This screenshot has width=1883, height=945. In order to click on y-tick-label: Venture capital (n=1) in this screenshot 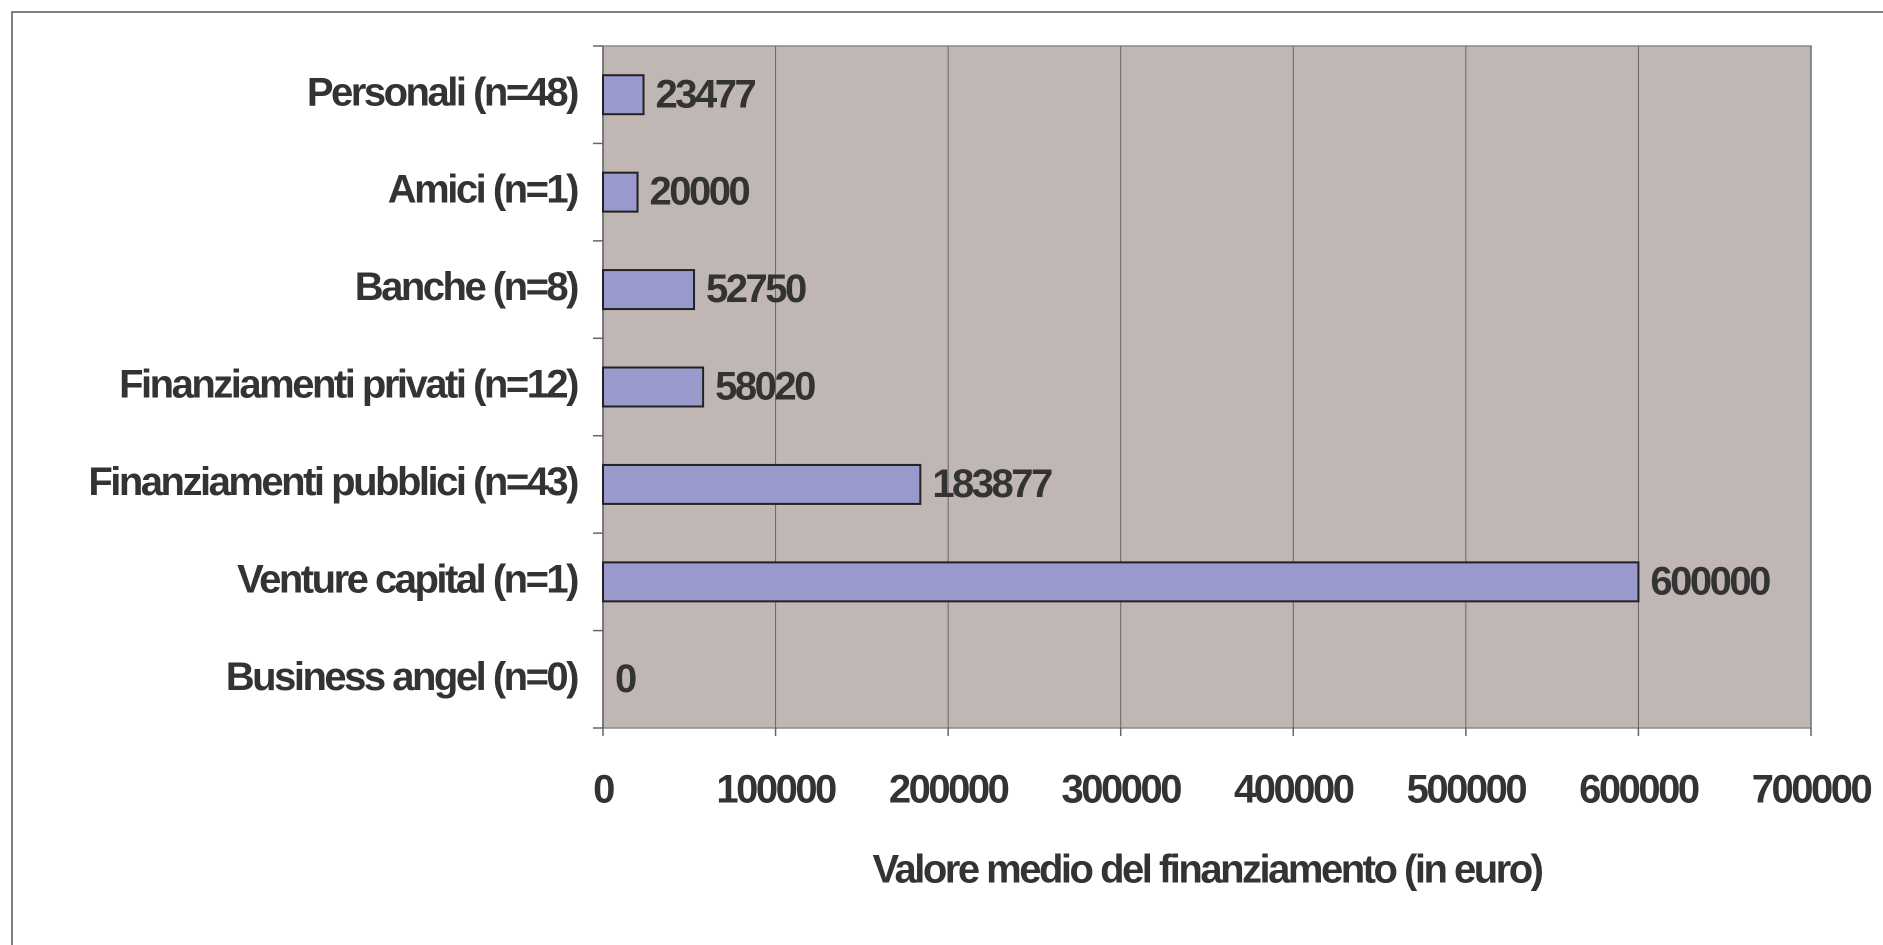, I will do `click(407, 579)`.